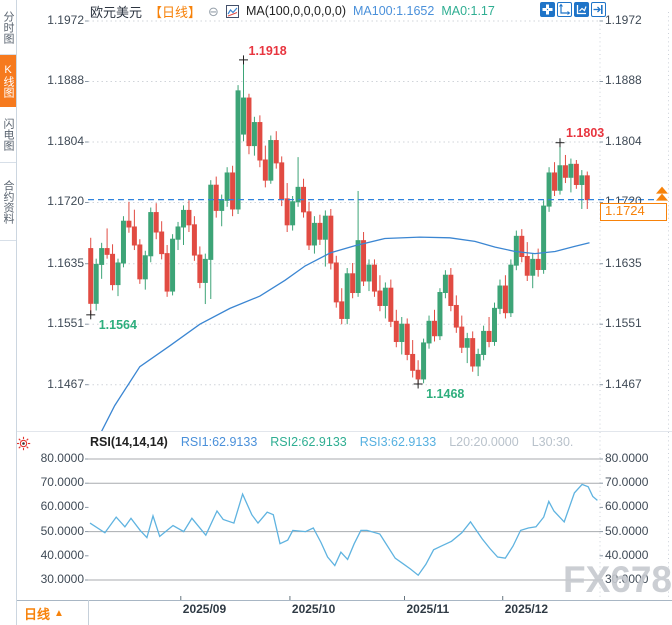 The height and width of the screenshot is (625, 672). What do you see at coordinates (213, 11) in the screenshot?
I see `collapse-icon: ⊖` at bounding box center [213, 11].